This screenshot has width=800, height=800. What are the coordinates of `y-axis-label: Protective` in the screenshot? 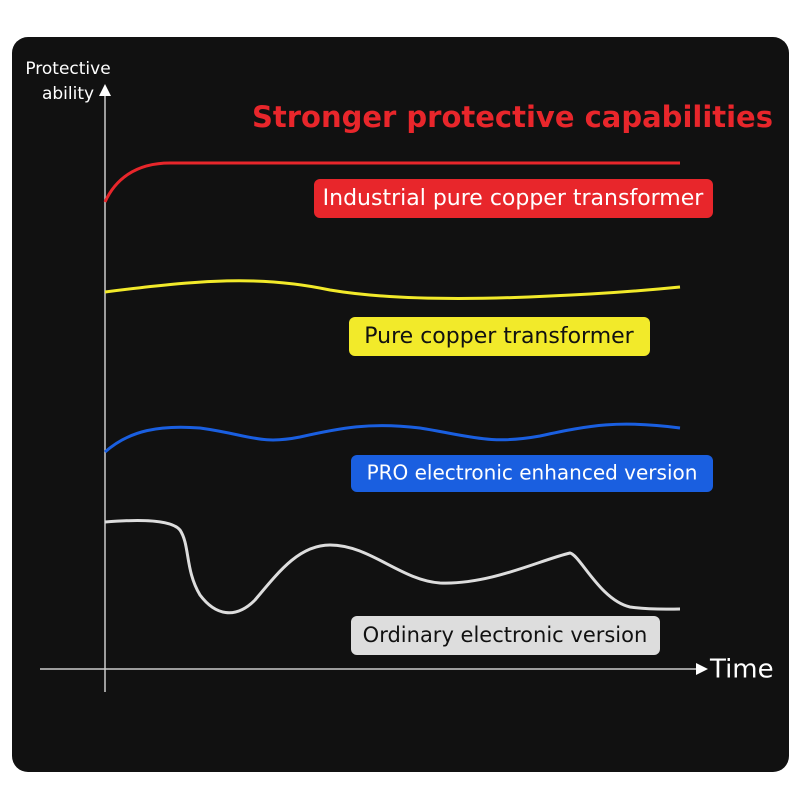 It's located at (67, 69).